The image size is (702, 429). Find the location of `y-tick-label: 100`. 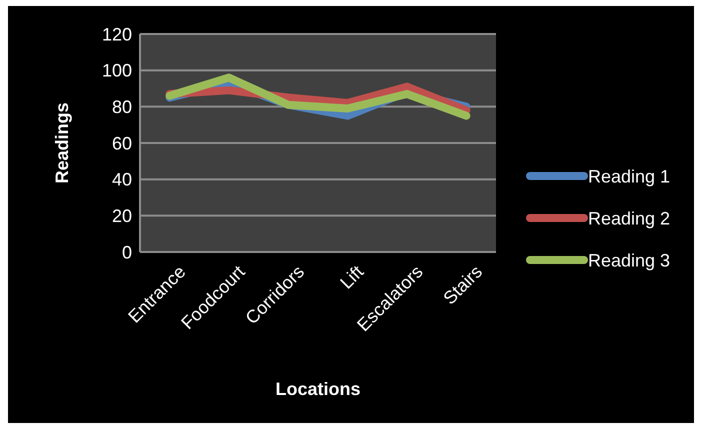

y-tick-label: 100 is located at coordinates (117, 70).